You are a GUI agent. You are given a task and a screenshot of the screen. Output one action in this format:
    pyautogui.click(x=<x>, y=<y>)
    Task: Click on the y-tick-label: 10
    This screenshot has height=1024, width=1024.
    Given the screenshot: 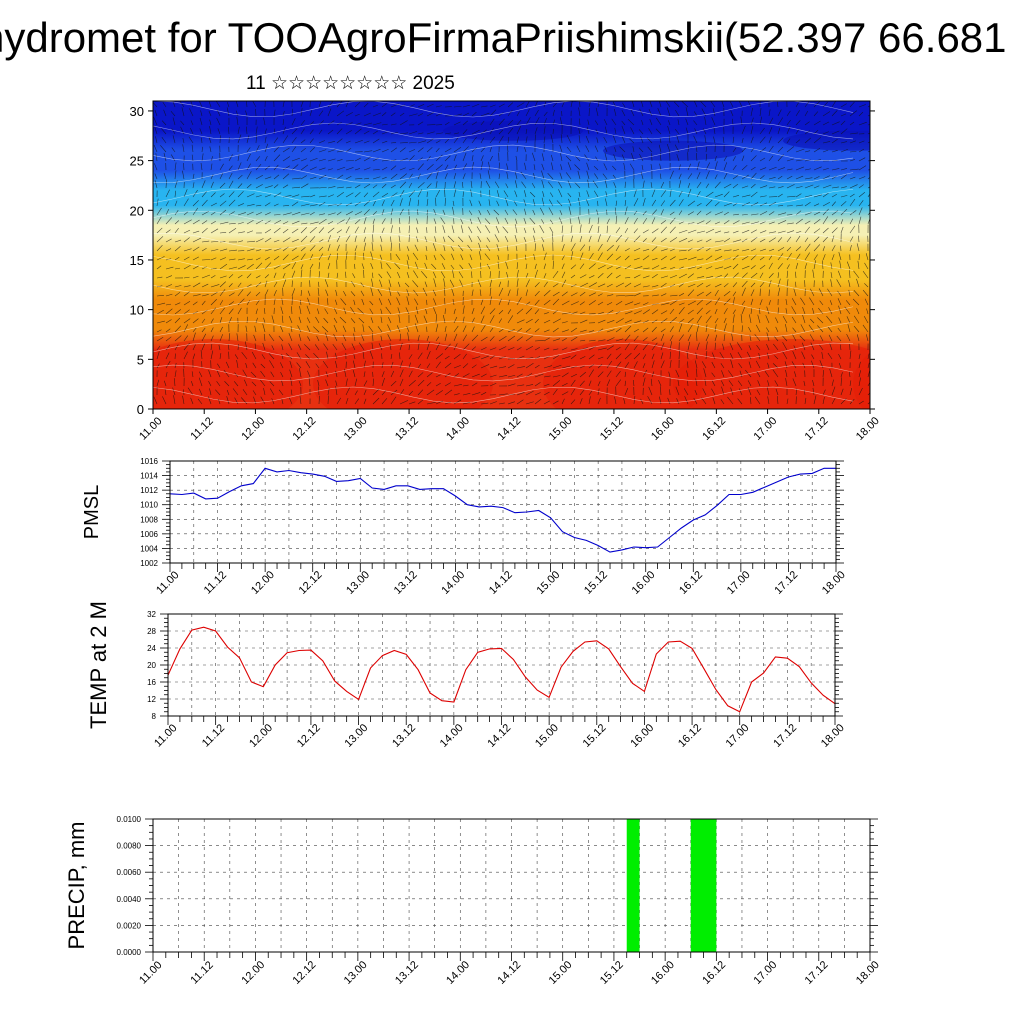 What is the action you would take?
    pyautogui.click(x=137, y=310)
    